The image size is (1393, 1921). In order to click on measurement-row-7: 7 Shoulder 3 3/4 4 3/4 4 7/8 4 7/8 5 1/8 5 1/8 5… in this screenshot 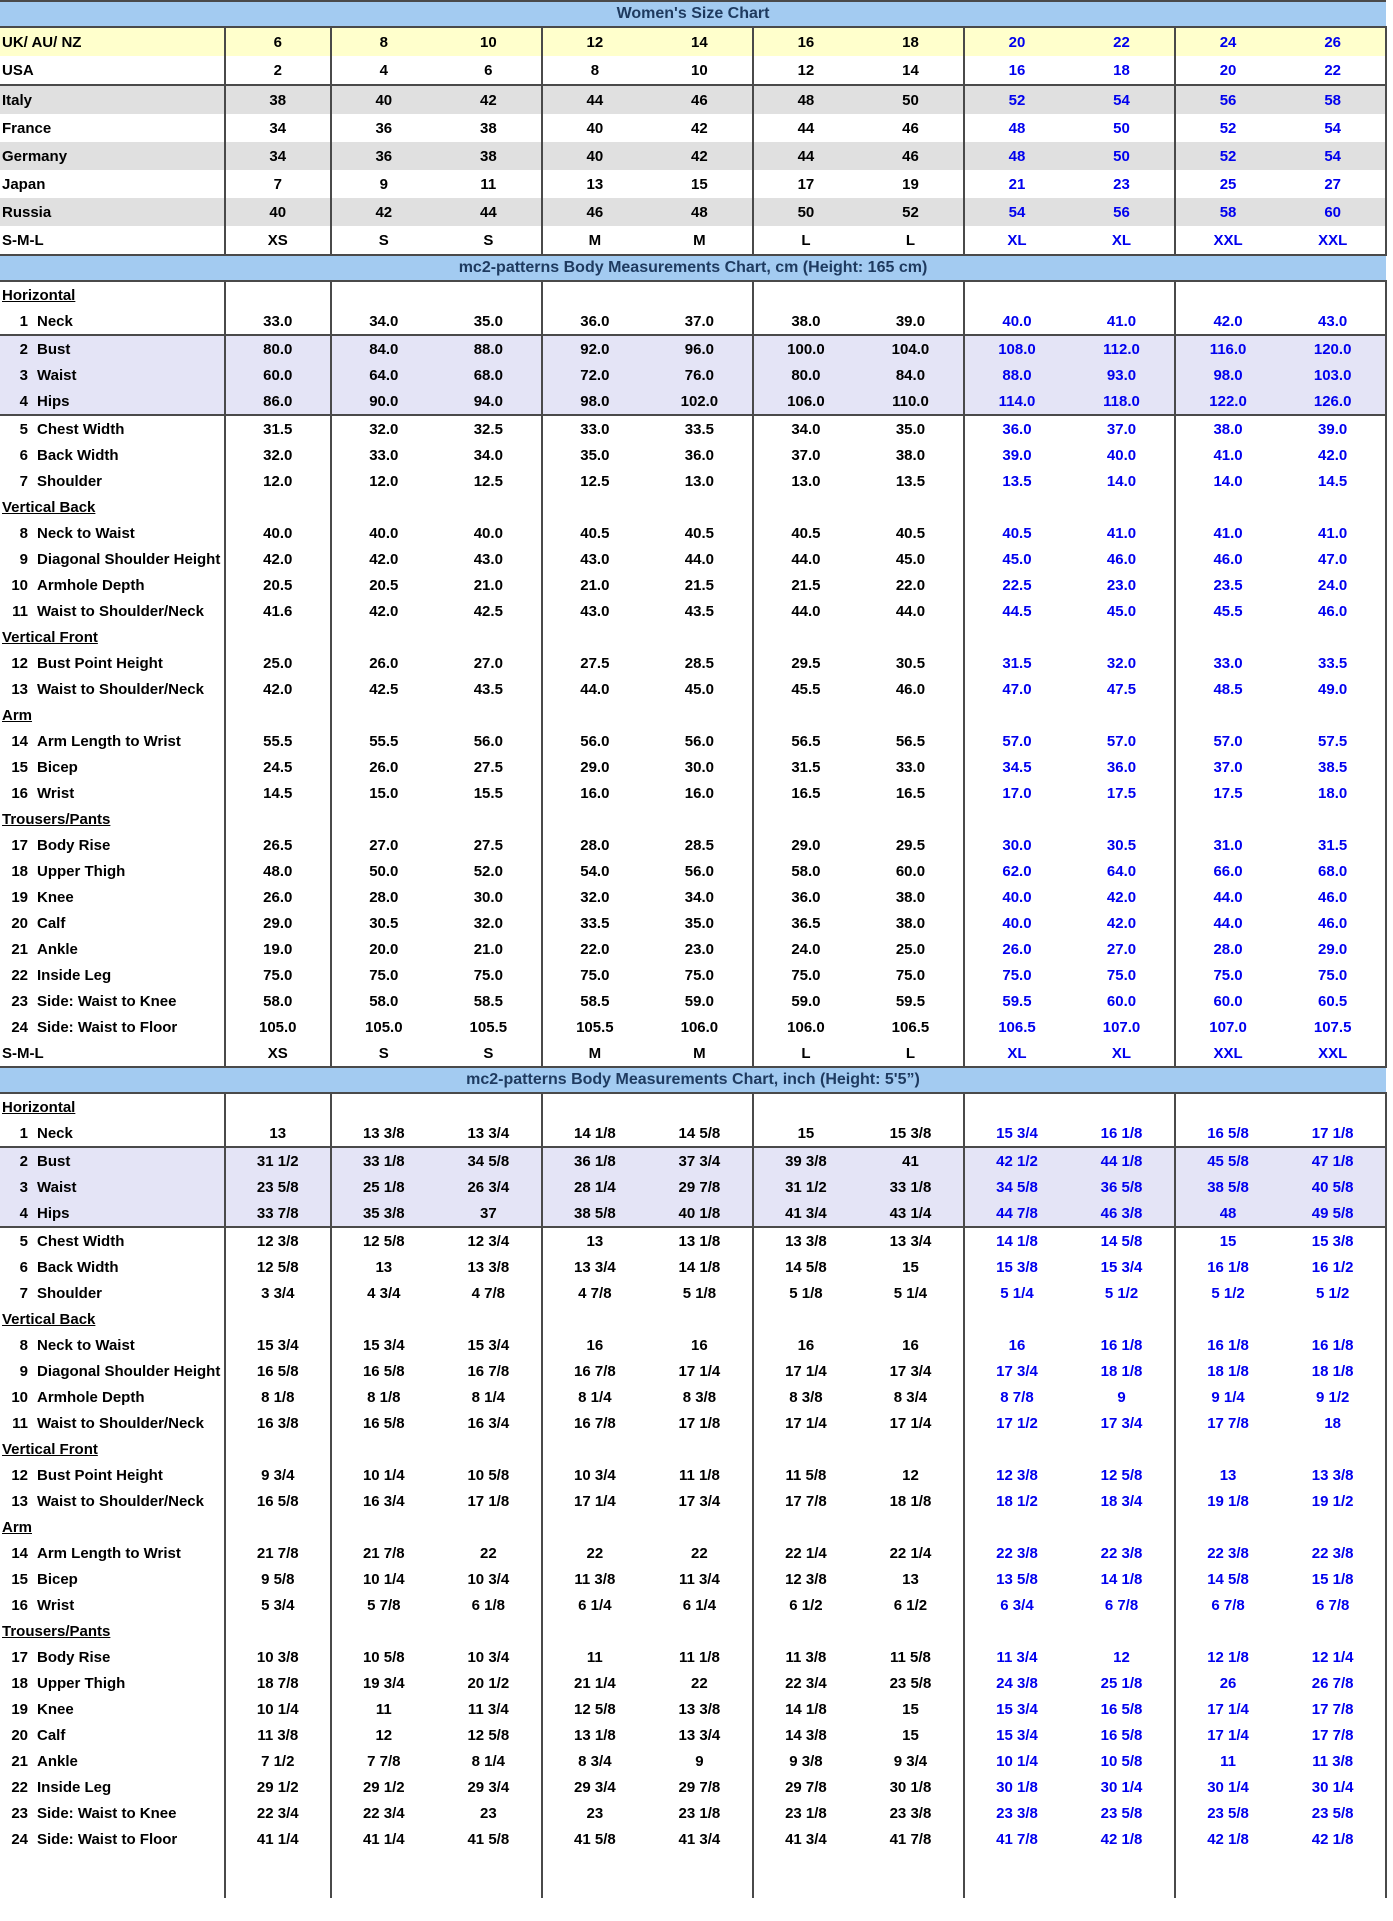, I will do `click(693, 1293)`.